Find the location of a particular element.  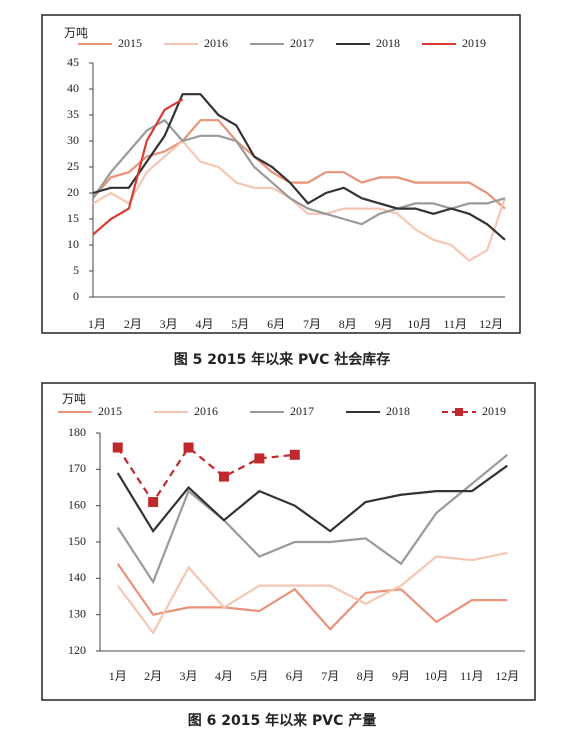

y-tick-label: 10 is located at coordinates (73, 244).